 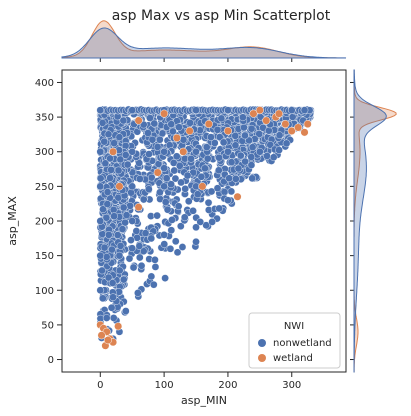 I want to click on legend-label-wetland: wetland, so click(x=293, y=358).